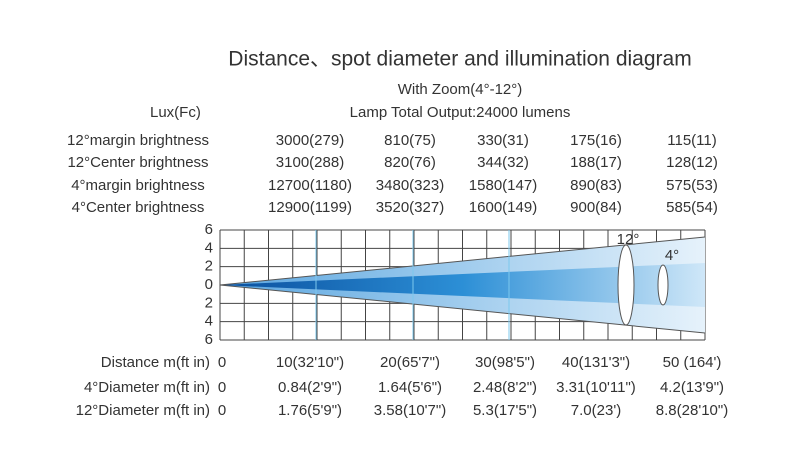 The image size is (800, 472). I want to click on cell: 900(84), so click(596, 207).